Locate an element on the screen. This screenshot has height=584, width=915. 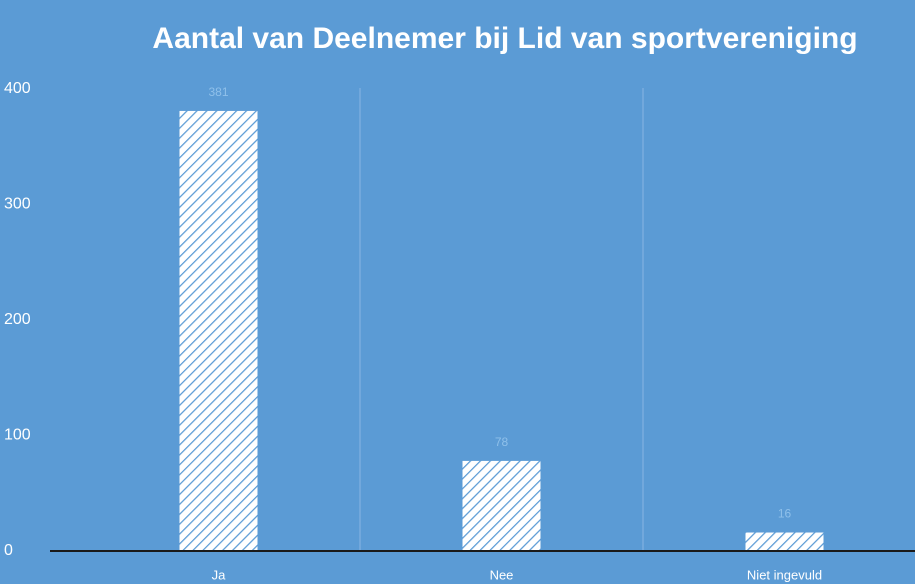
data-label: 78 is located at coordinates (502, 442).